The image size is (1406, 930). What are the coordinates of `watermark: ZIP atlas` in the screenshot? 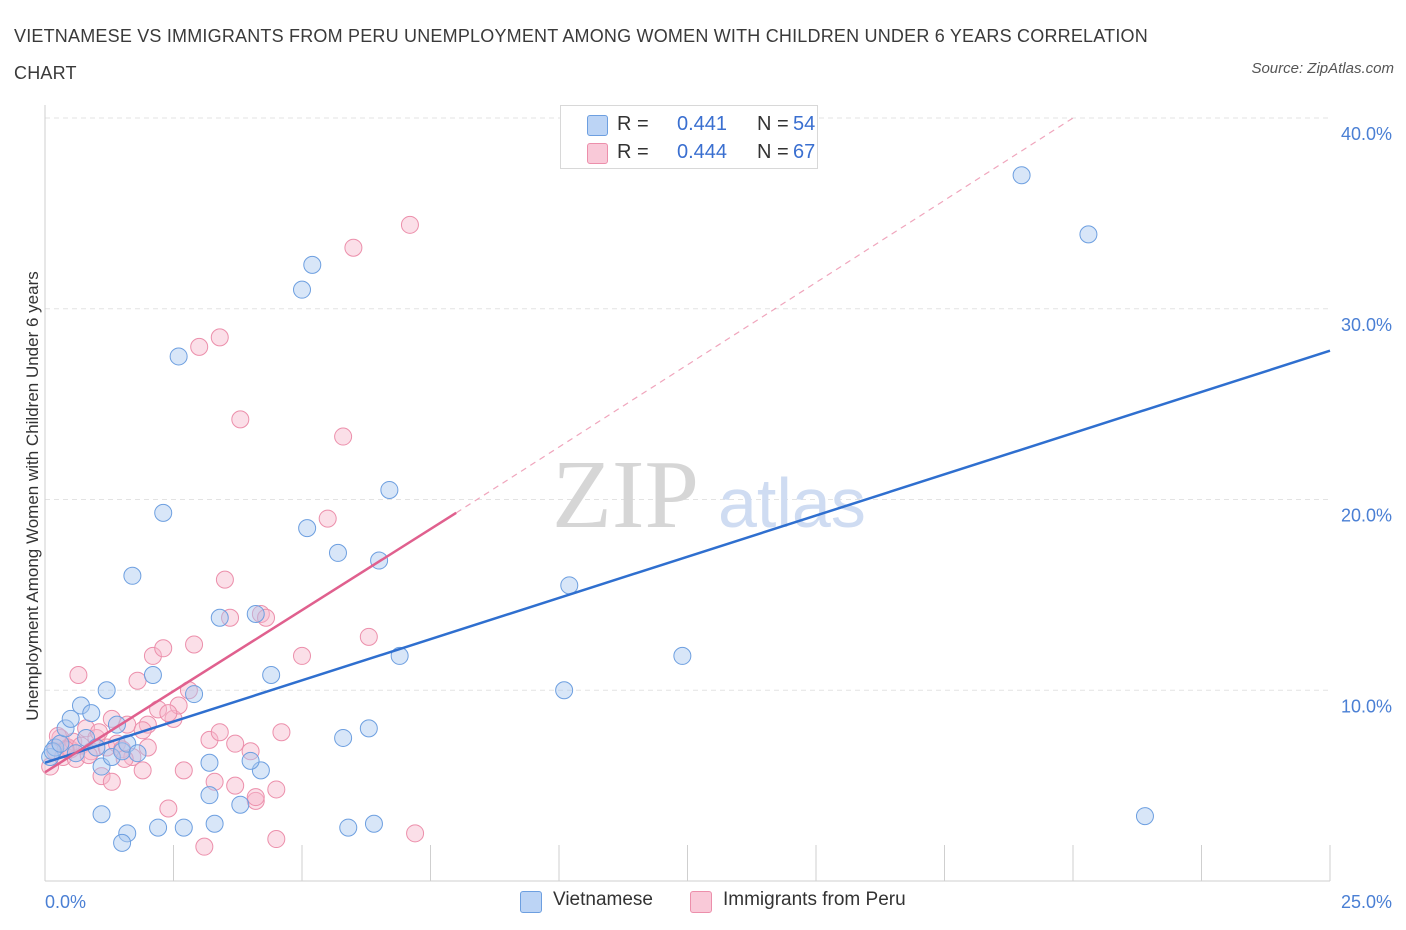 It's located at (709, 495).